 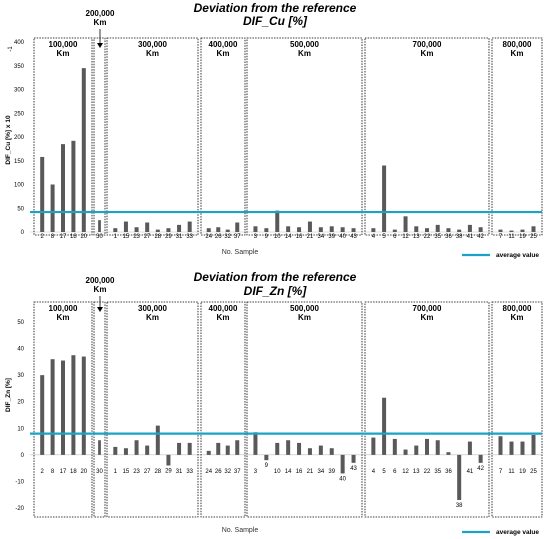 I want to click on x-tick-label: 26, so click(x=218, y=472).